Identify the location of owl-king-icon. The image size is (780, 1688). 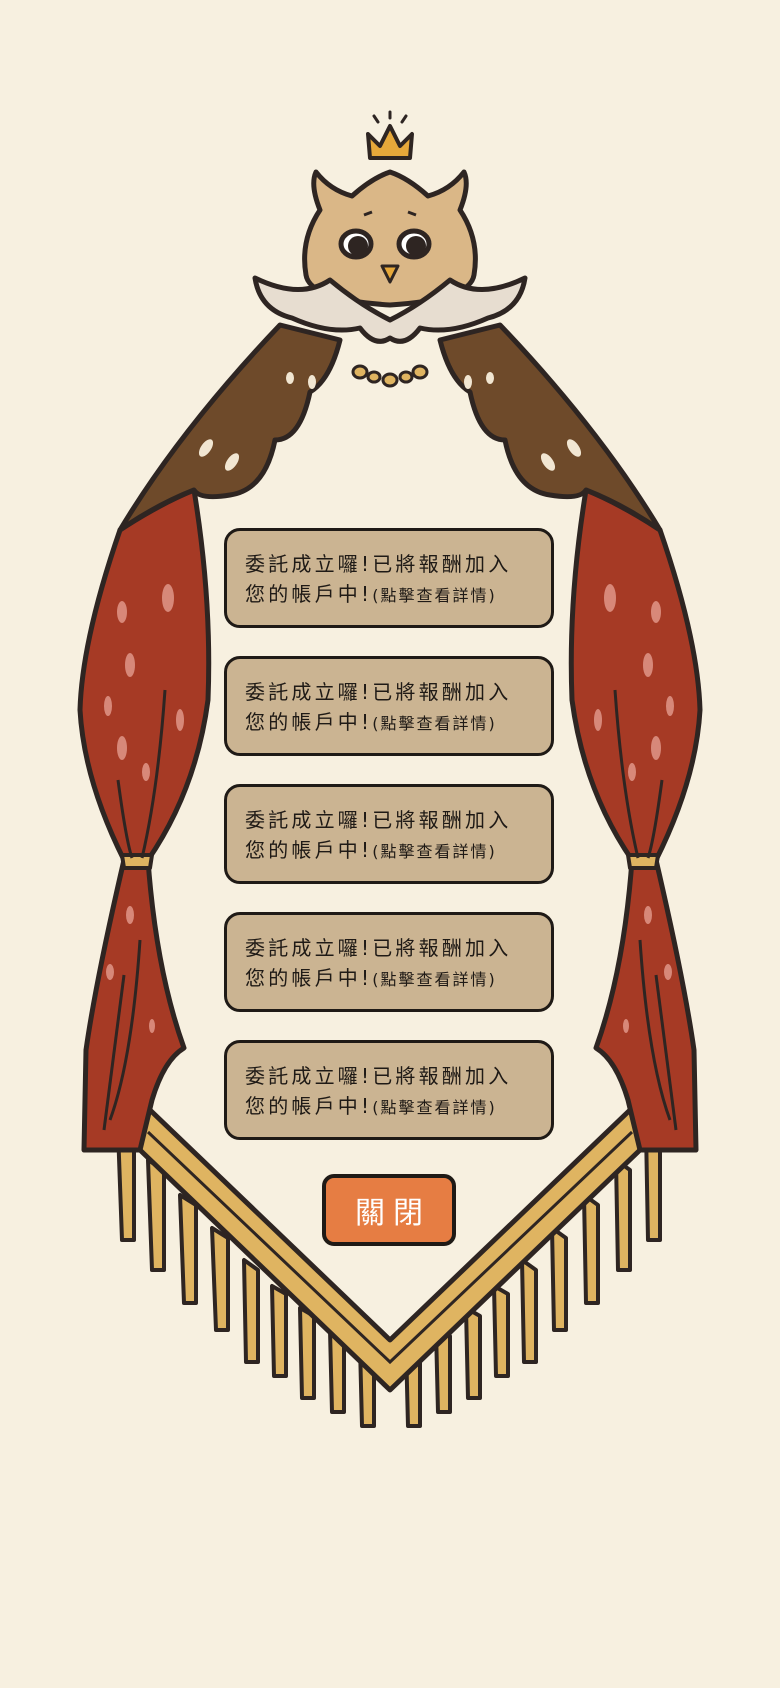
(390, 278).